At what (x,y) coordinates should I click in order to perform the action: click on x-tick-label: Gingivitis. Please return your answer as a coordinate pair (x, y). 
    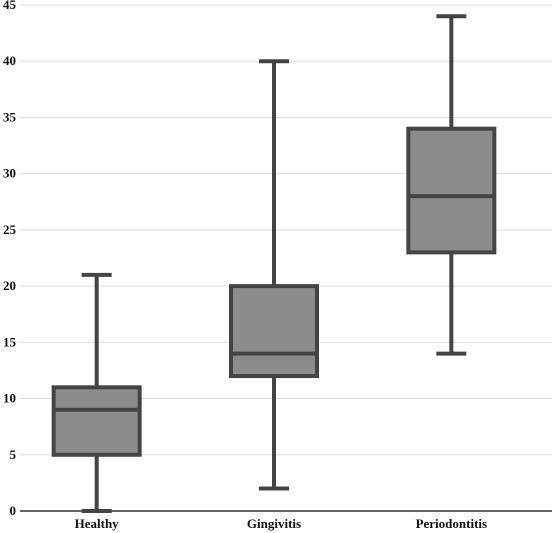
    Looking at the image, I should click on (274, 523).